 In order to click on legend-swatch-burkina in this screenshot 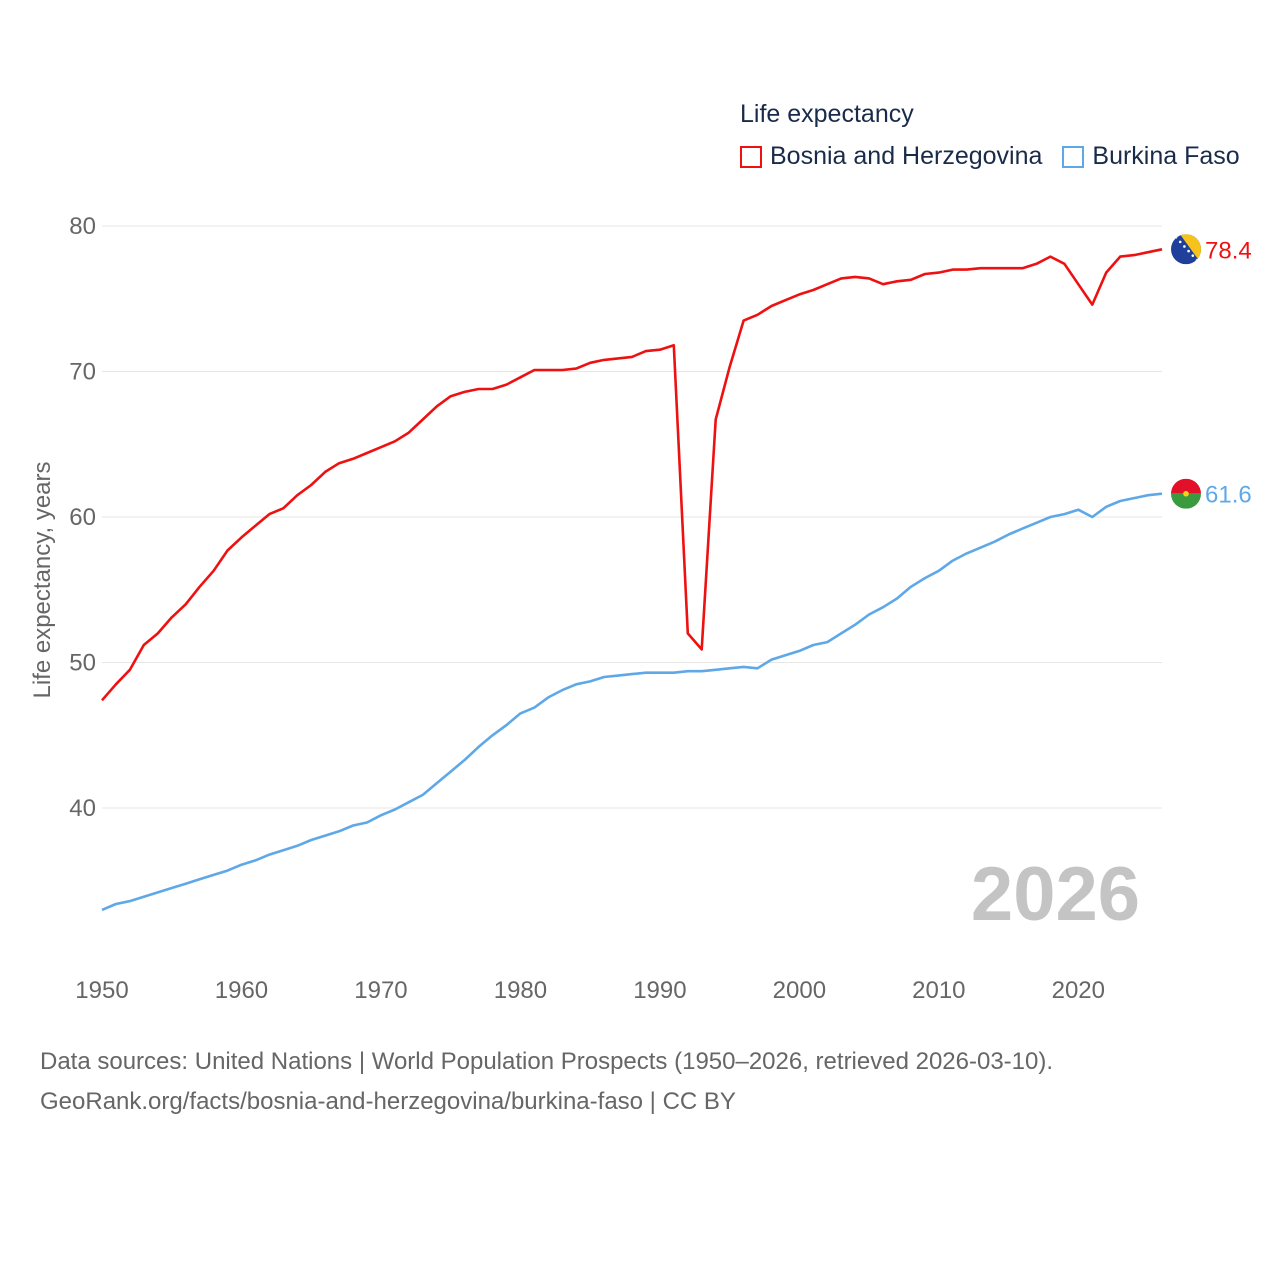, I will do `click(1073, 156)`.